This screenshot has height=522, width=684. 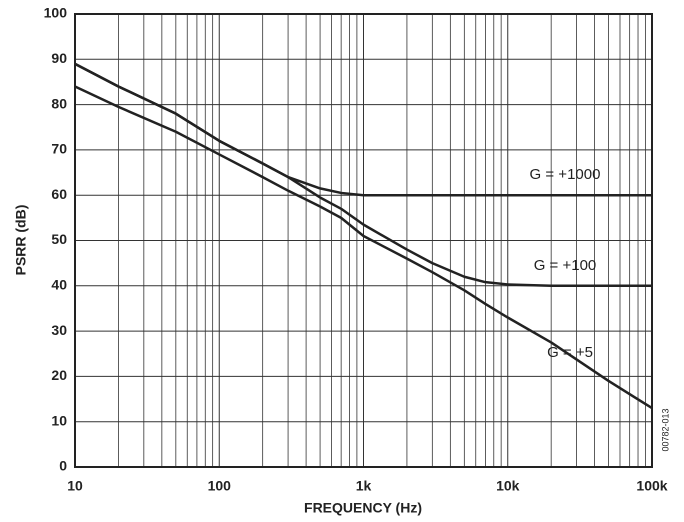 I want to click on y-tick-label: 60, so click(x=59, y=194).